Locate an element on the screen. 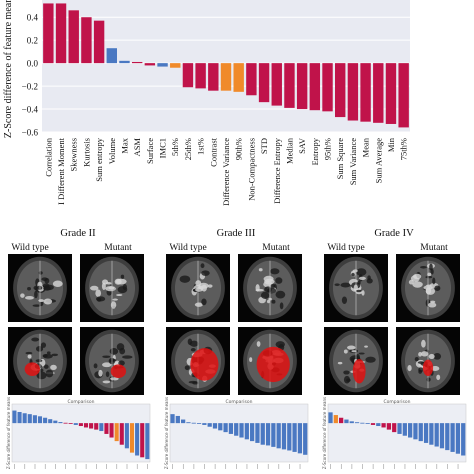  y-tick-label: 0.4 is located at coordinates (33, 18).